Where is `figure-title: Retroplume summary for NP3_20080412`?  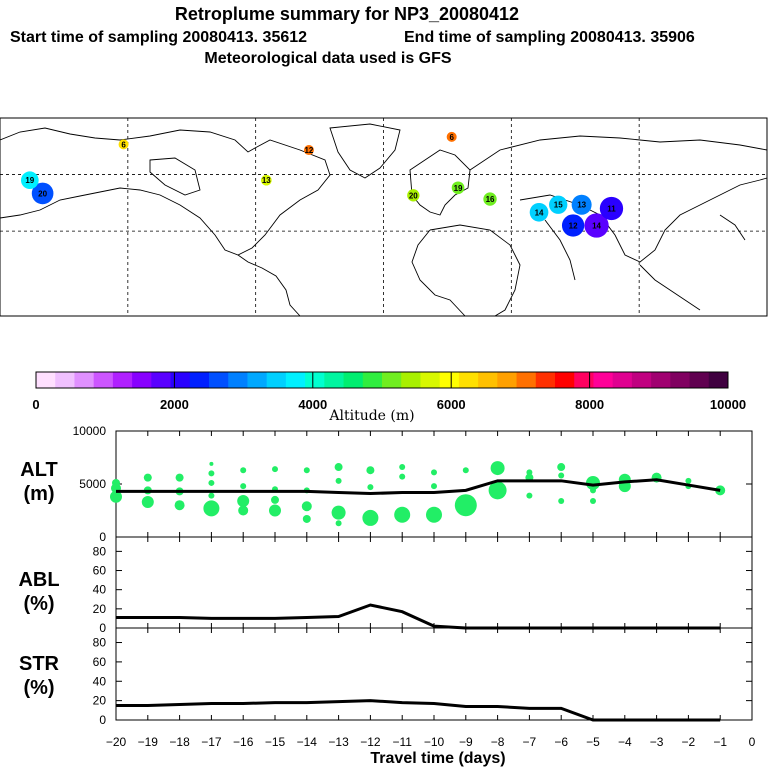
figure-title: Retroplume summary for NP3_20080412 is located at coordinates (347, 14).